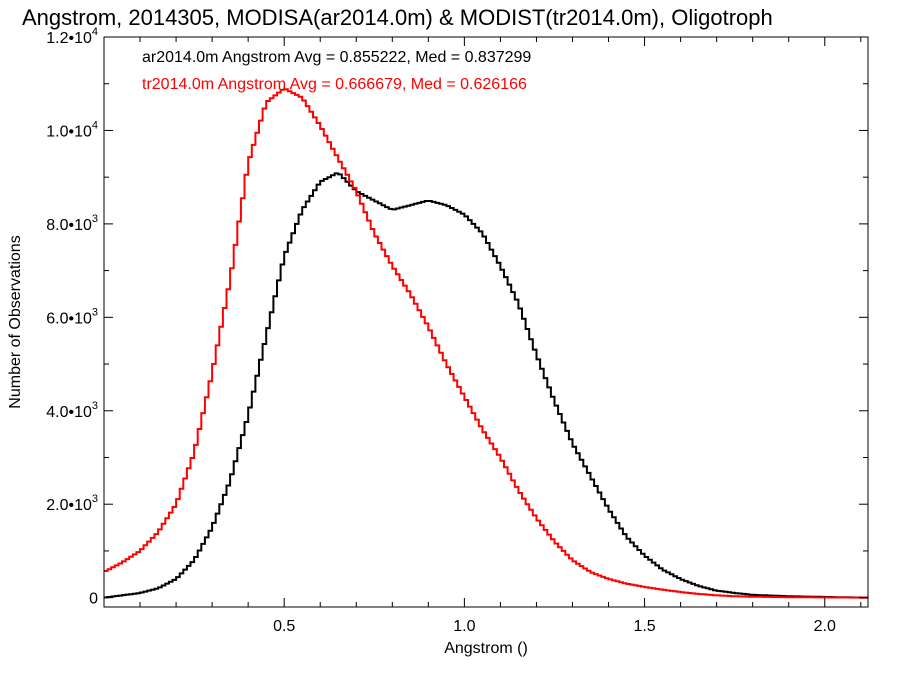 The height and width of the screenshot is (675, 900). I want to click on y-tick-label: 6.0•103, so click(72, 316).